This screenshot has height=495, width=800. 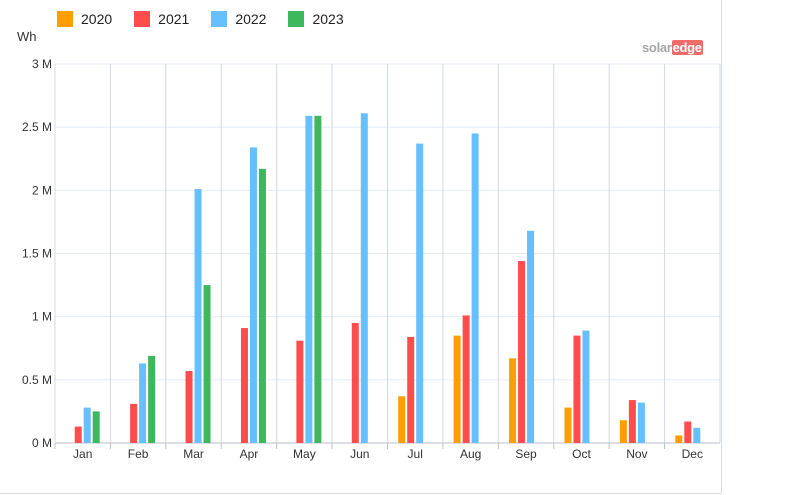 I want to click on x-tick-label: Dec, so click(x=692, y=454).